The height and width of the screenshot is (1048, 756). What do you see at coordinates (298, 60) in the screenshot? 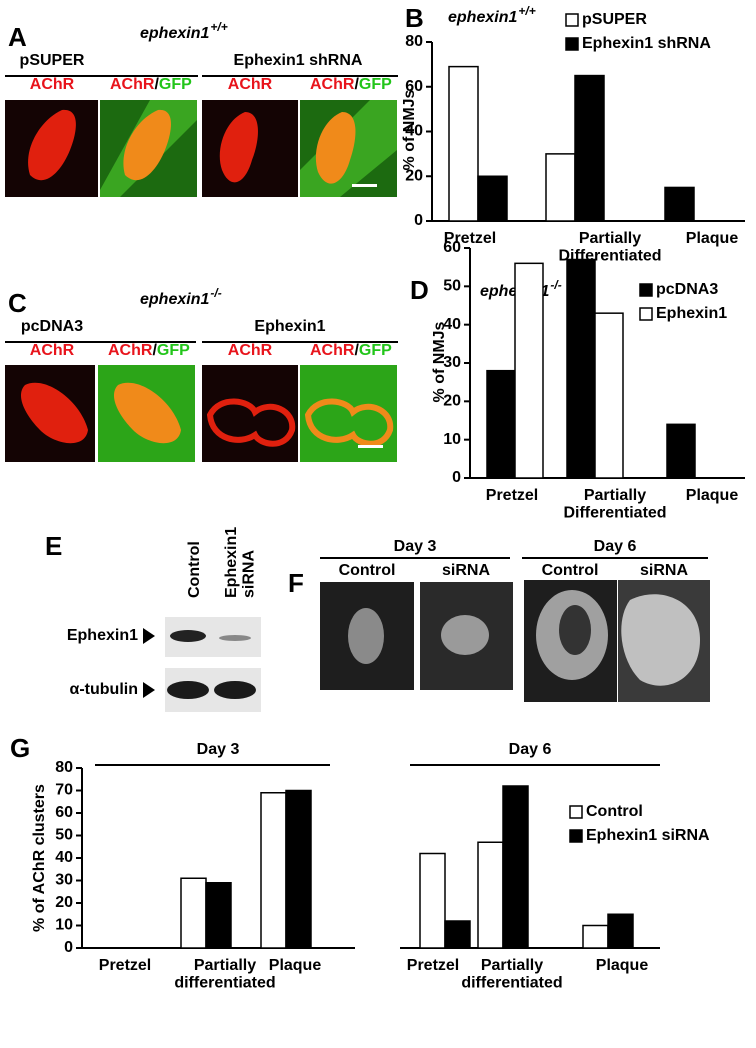
I see `condition-label: Ephexin1 shRNA` at bounding box center [298, 60].